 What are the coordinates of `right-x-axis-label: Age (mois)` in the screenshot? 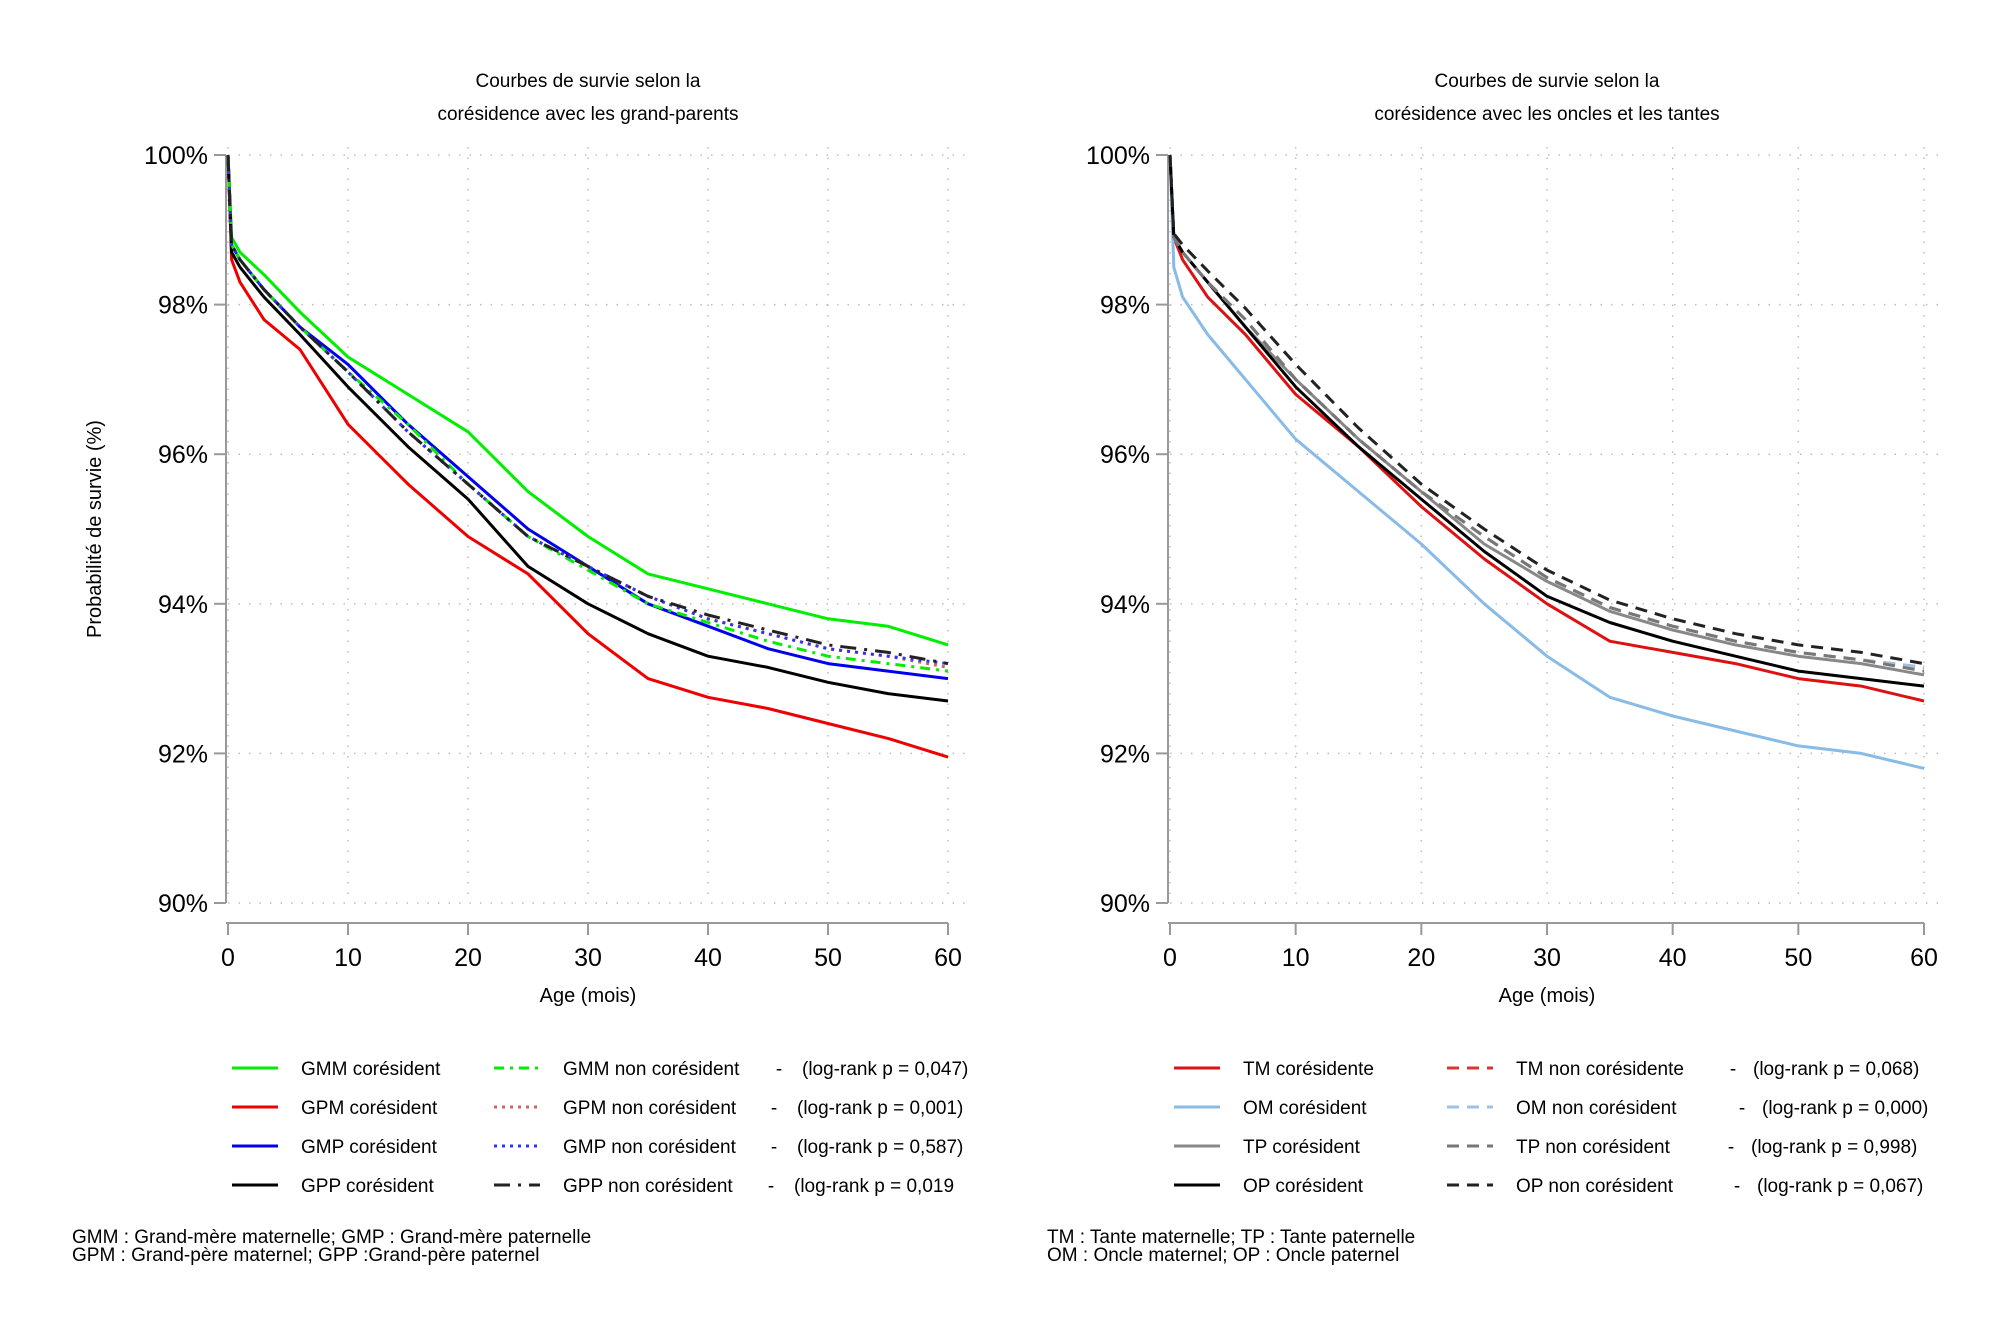 It's located at (1547, 996).